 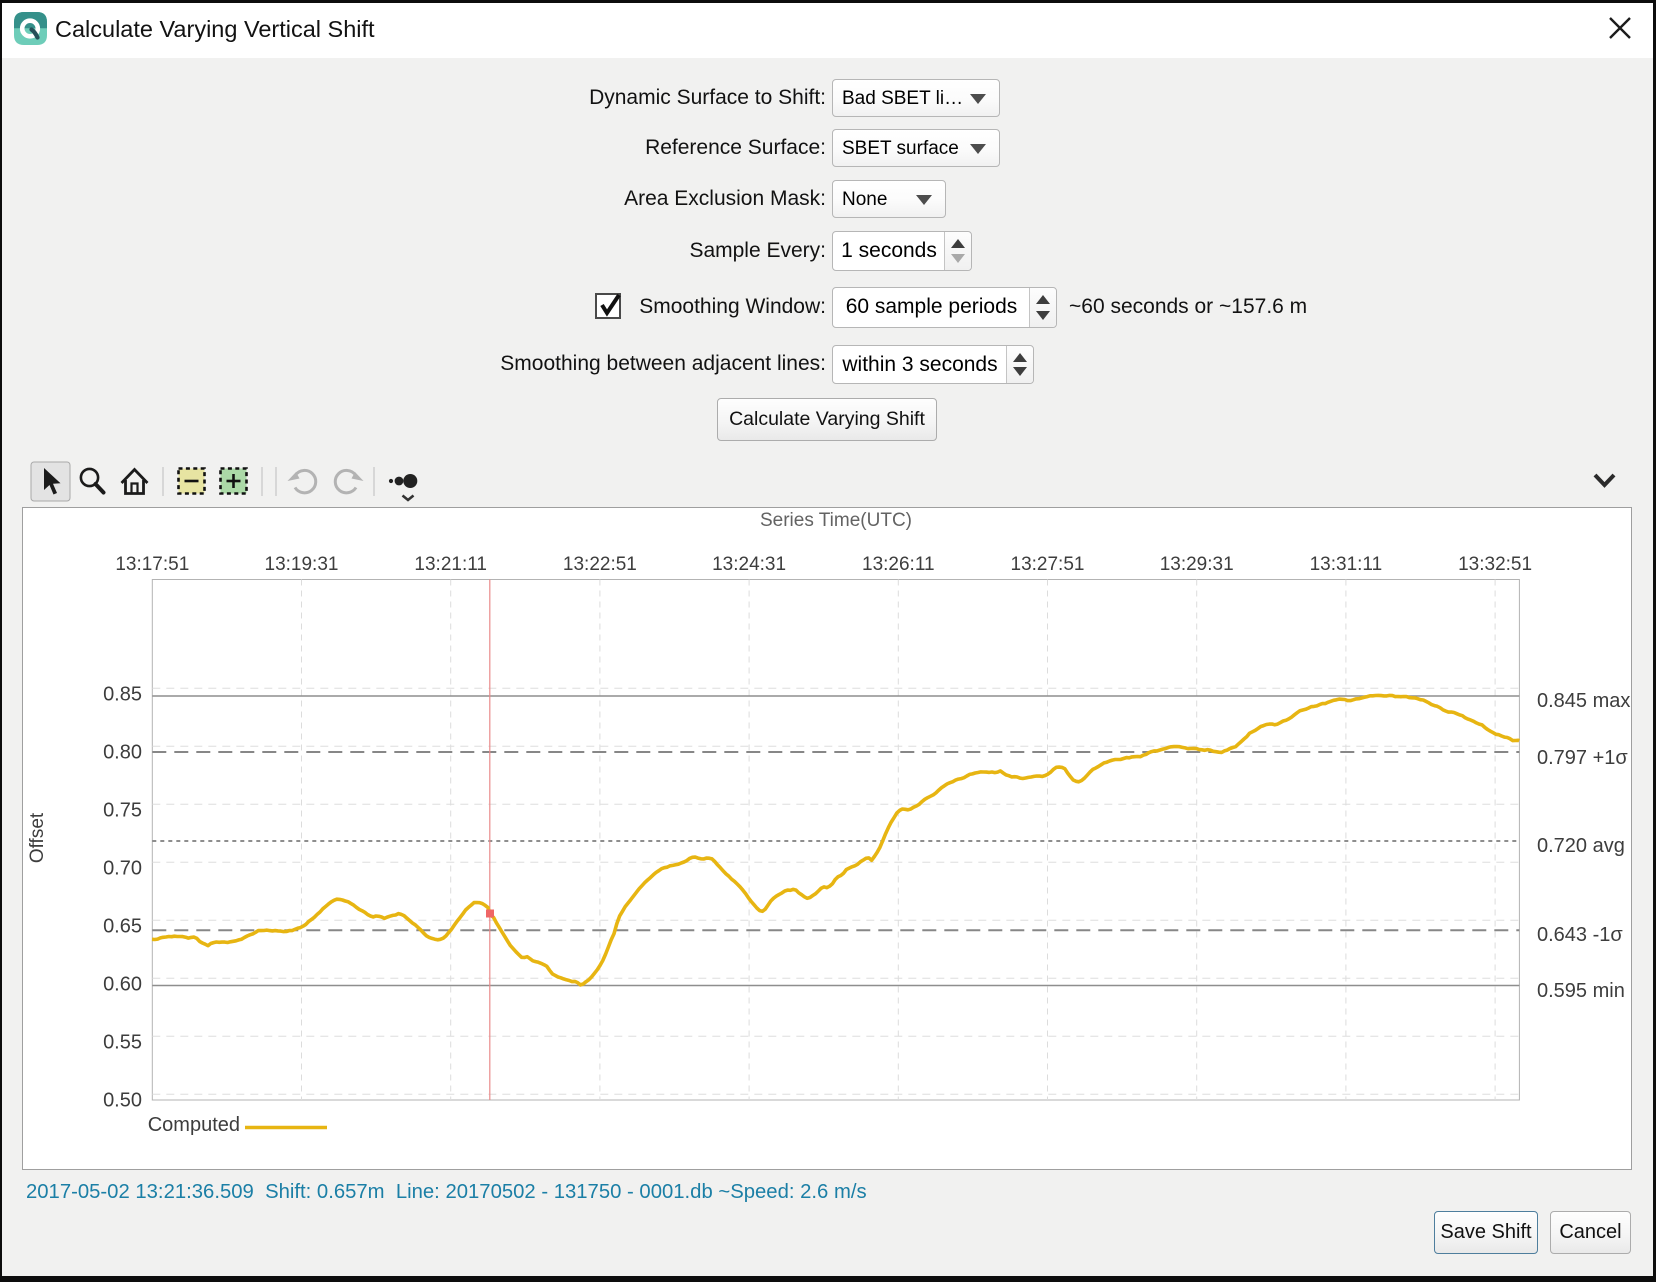 I want to click on svg-text: Series Time(UTC), so click(x=836, y=520).